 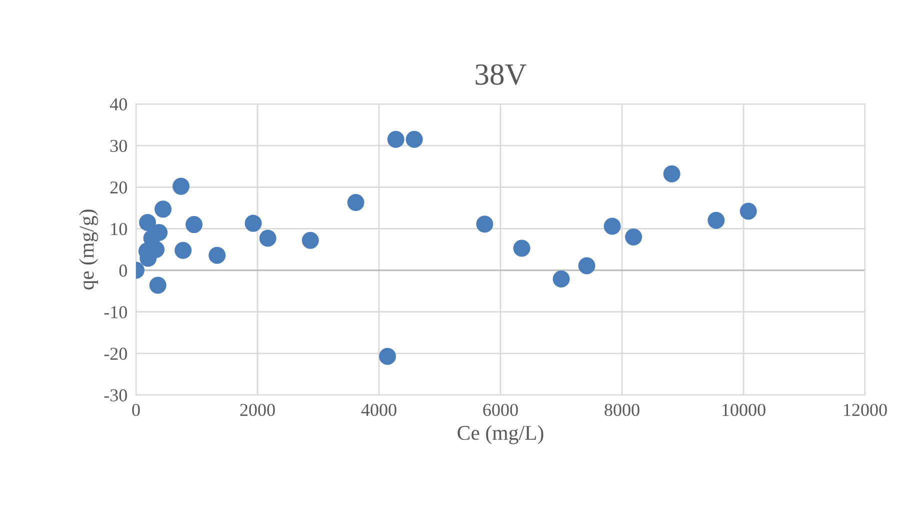 I want to click on x-tick-label: 10000, so click(x=744, y=410).